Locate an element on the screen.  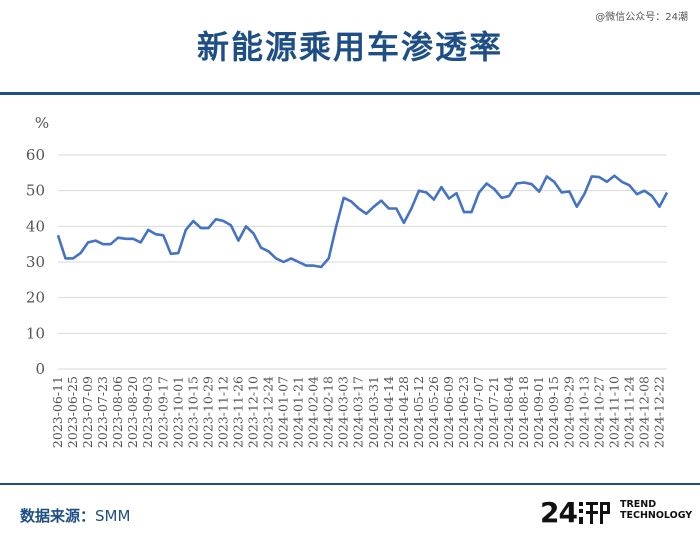
logo-text-line1: TREND is located at coordinates (638, 504).